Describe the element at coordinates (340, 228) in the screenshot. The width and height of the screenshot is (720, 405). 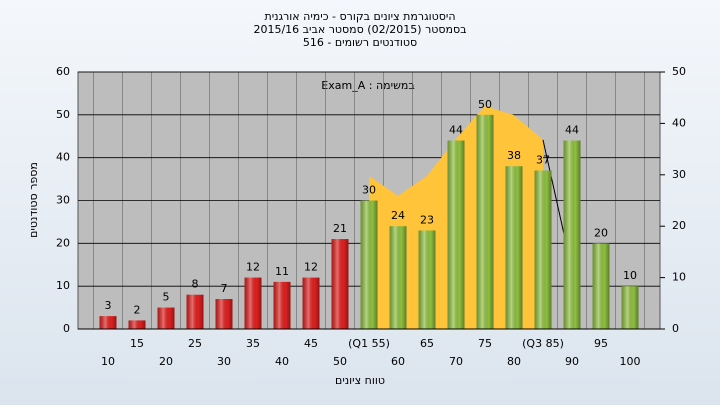
I see `value-label: 21` at that location.